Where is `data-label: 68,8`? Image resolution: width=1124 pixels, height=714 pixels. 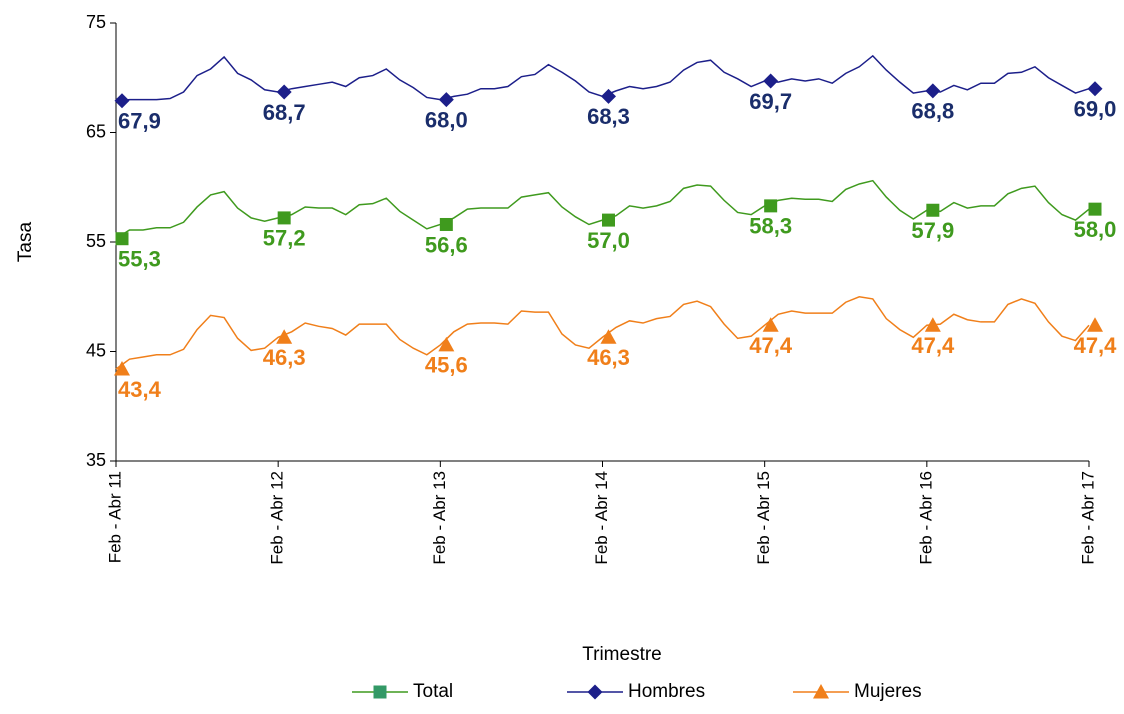 data-label: 68,8 is located at coordinates (932, 111).